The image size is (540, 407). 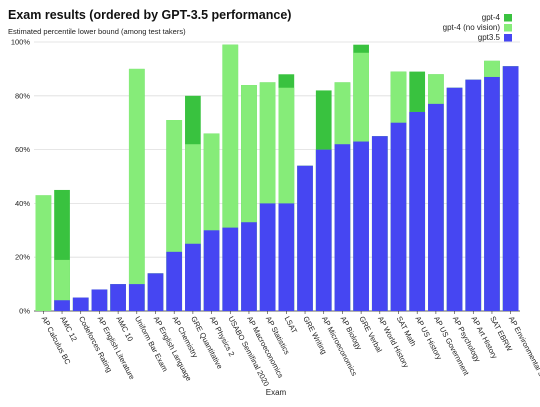 What do you see at coordinates (124, 329) in the screenshot?
I see `x-tick-label: AMC 10` at bounding box center [124, 329].